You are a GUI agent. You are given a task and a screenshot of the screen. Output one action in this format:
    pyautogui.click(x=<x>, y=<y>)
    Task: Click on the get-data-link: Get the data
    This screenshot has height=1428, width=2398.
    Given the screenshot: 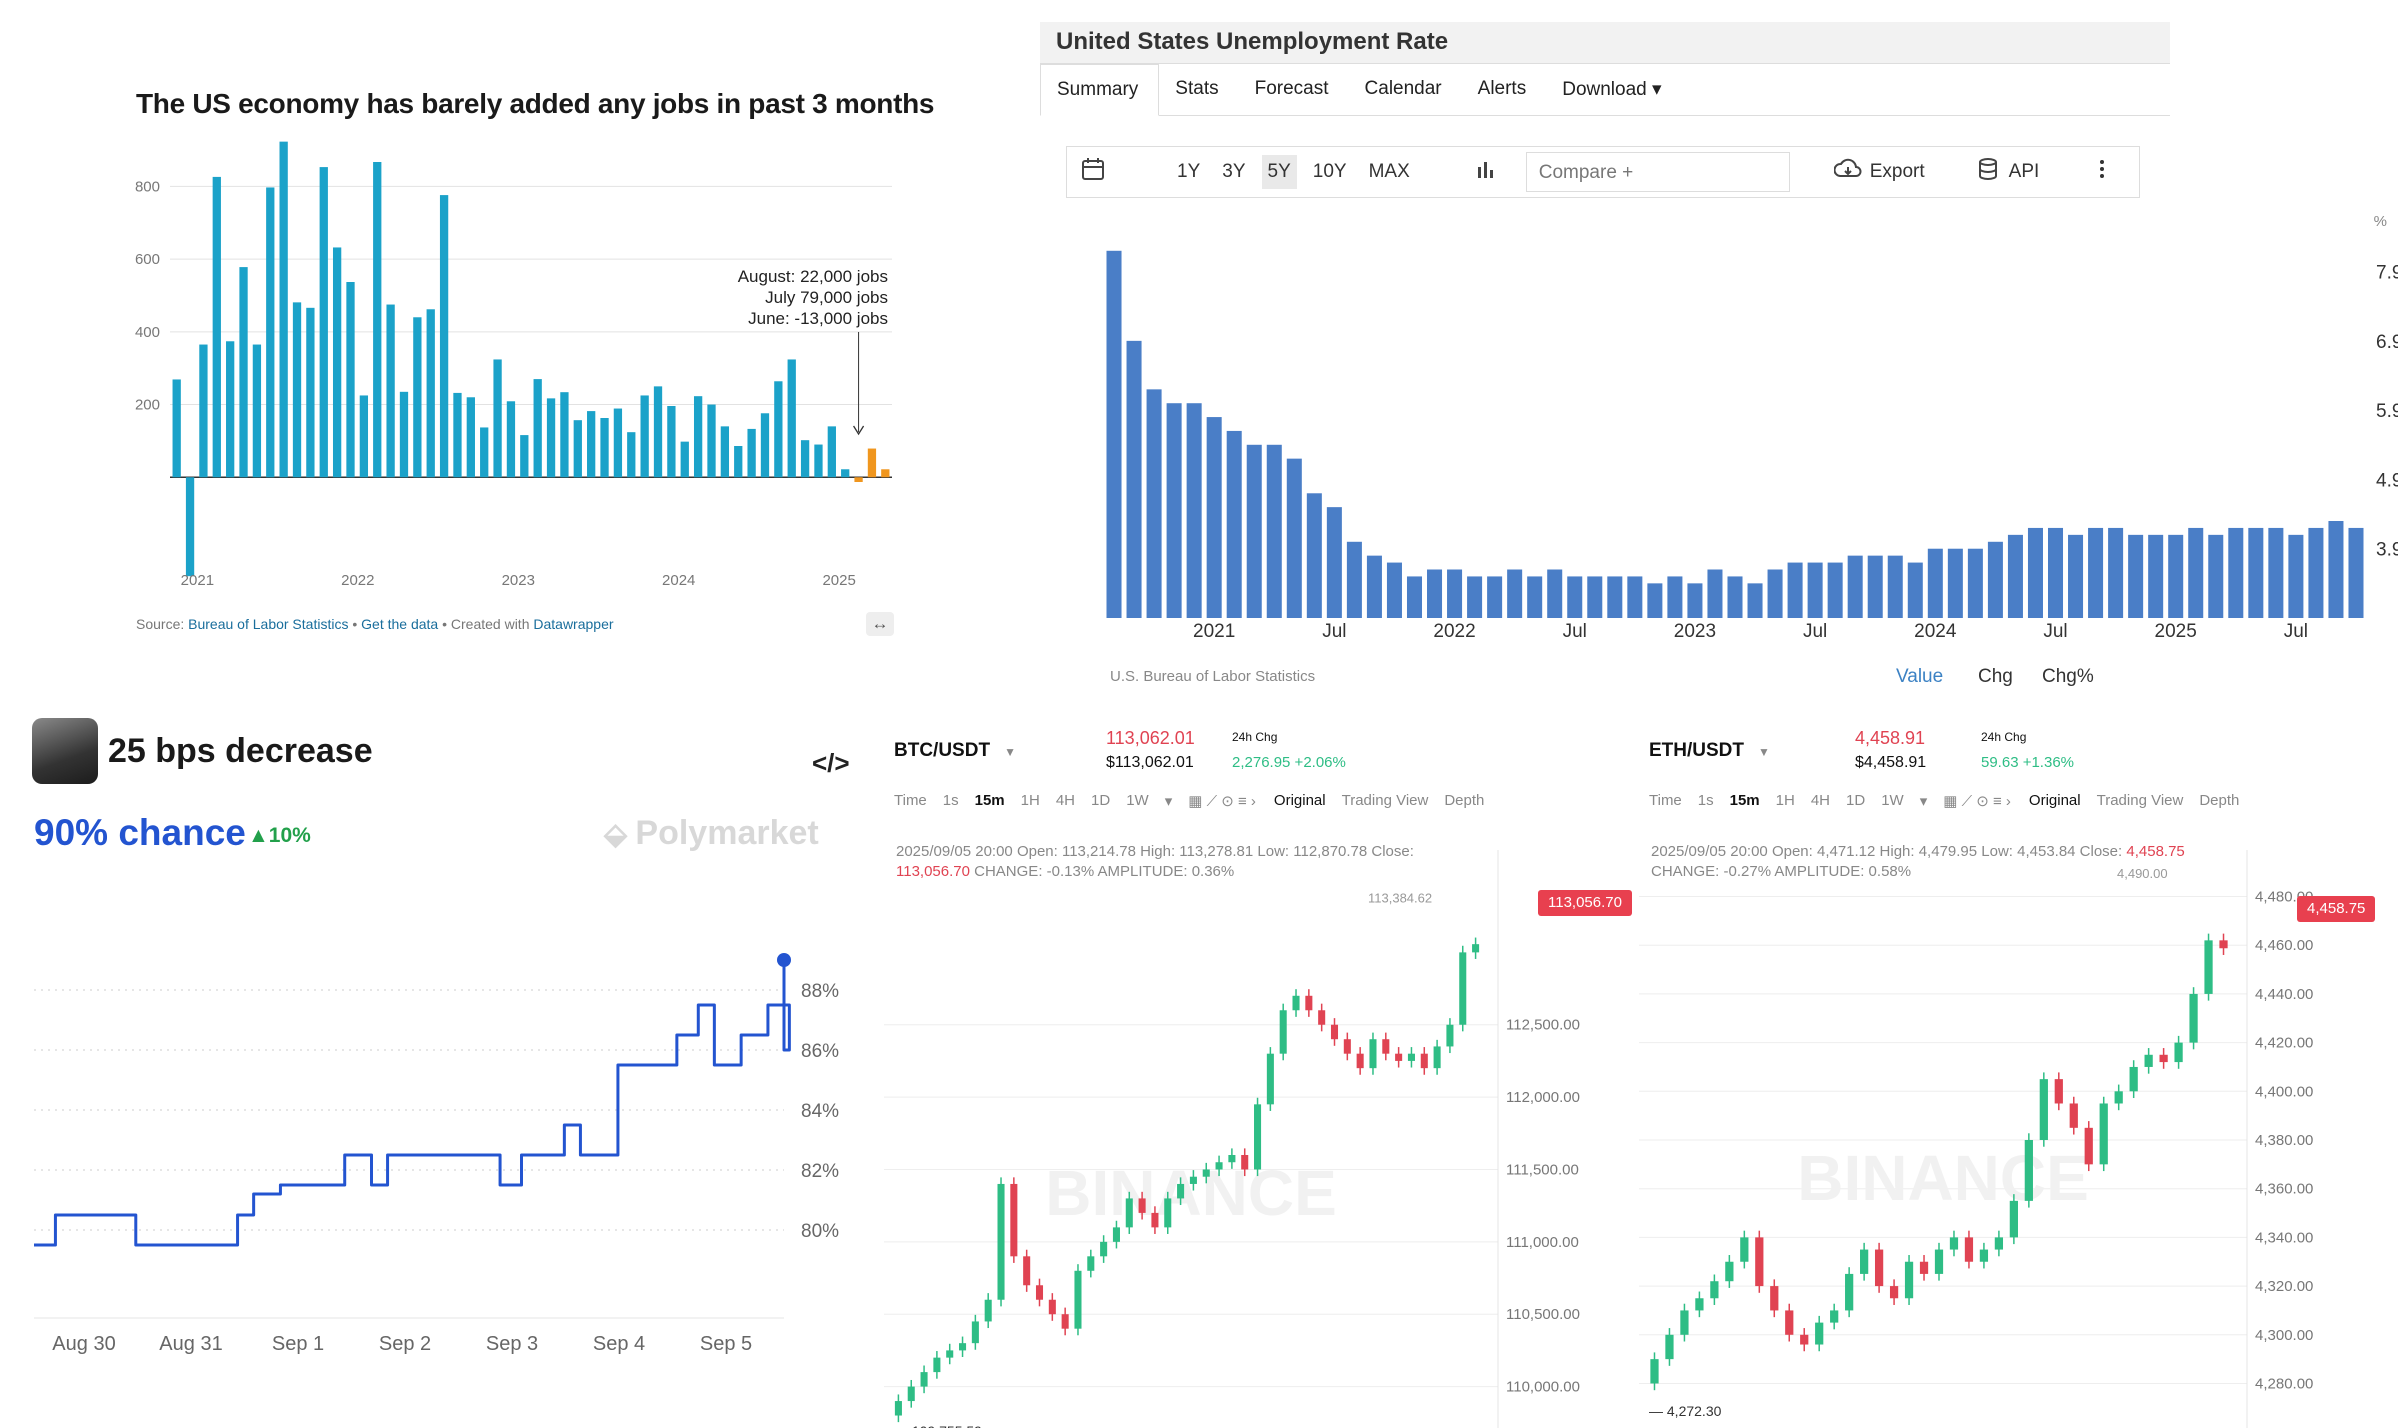 What is the action you would take?
    pyautogui.click(x=400, y=624)
    